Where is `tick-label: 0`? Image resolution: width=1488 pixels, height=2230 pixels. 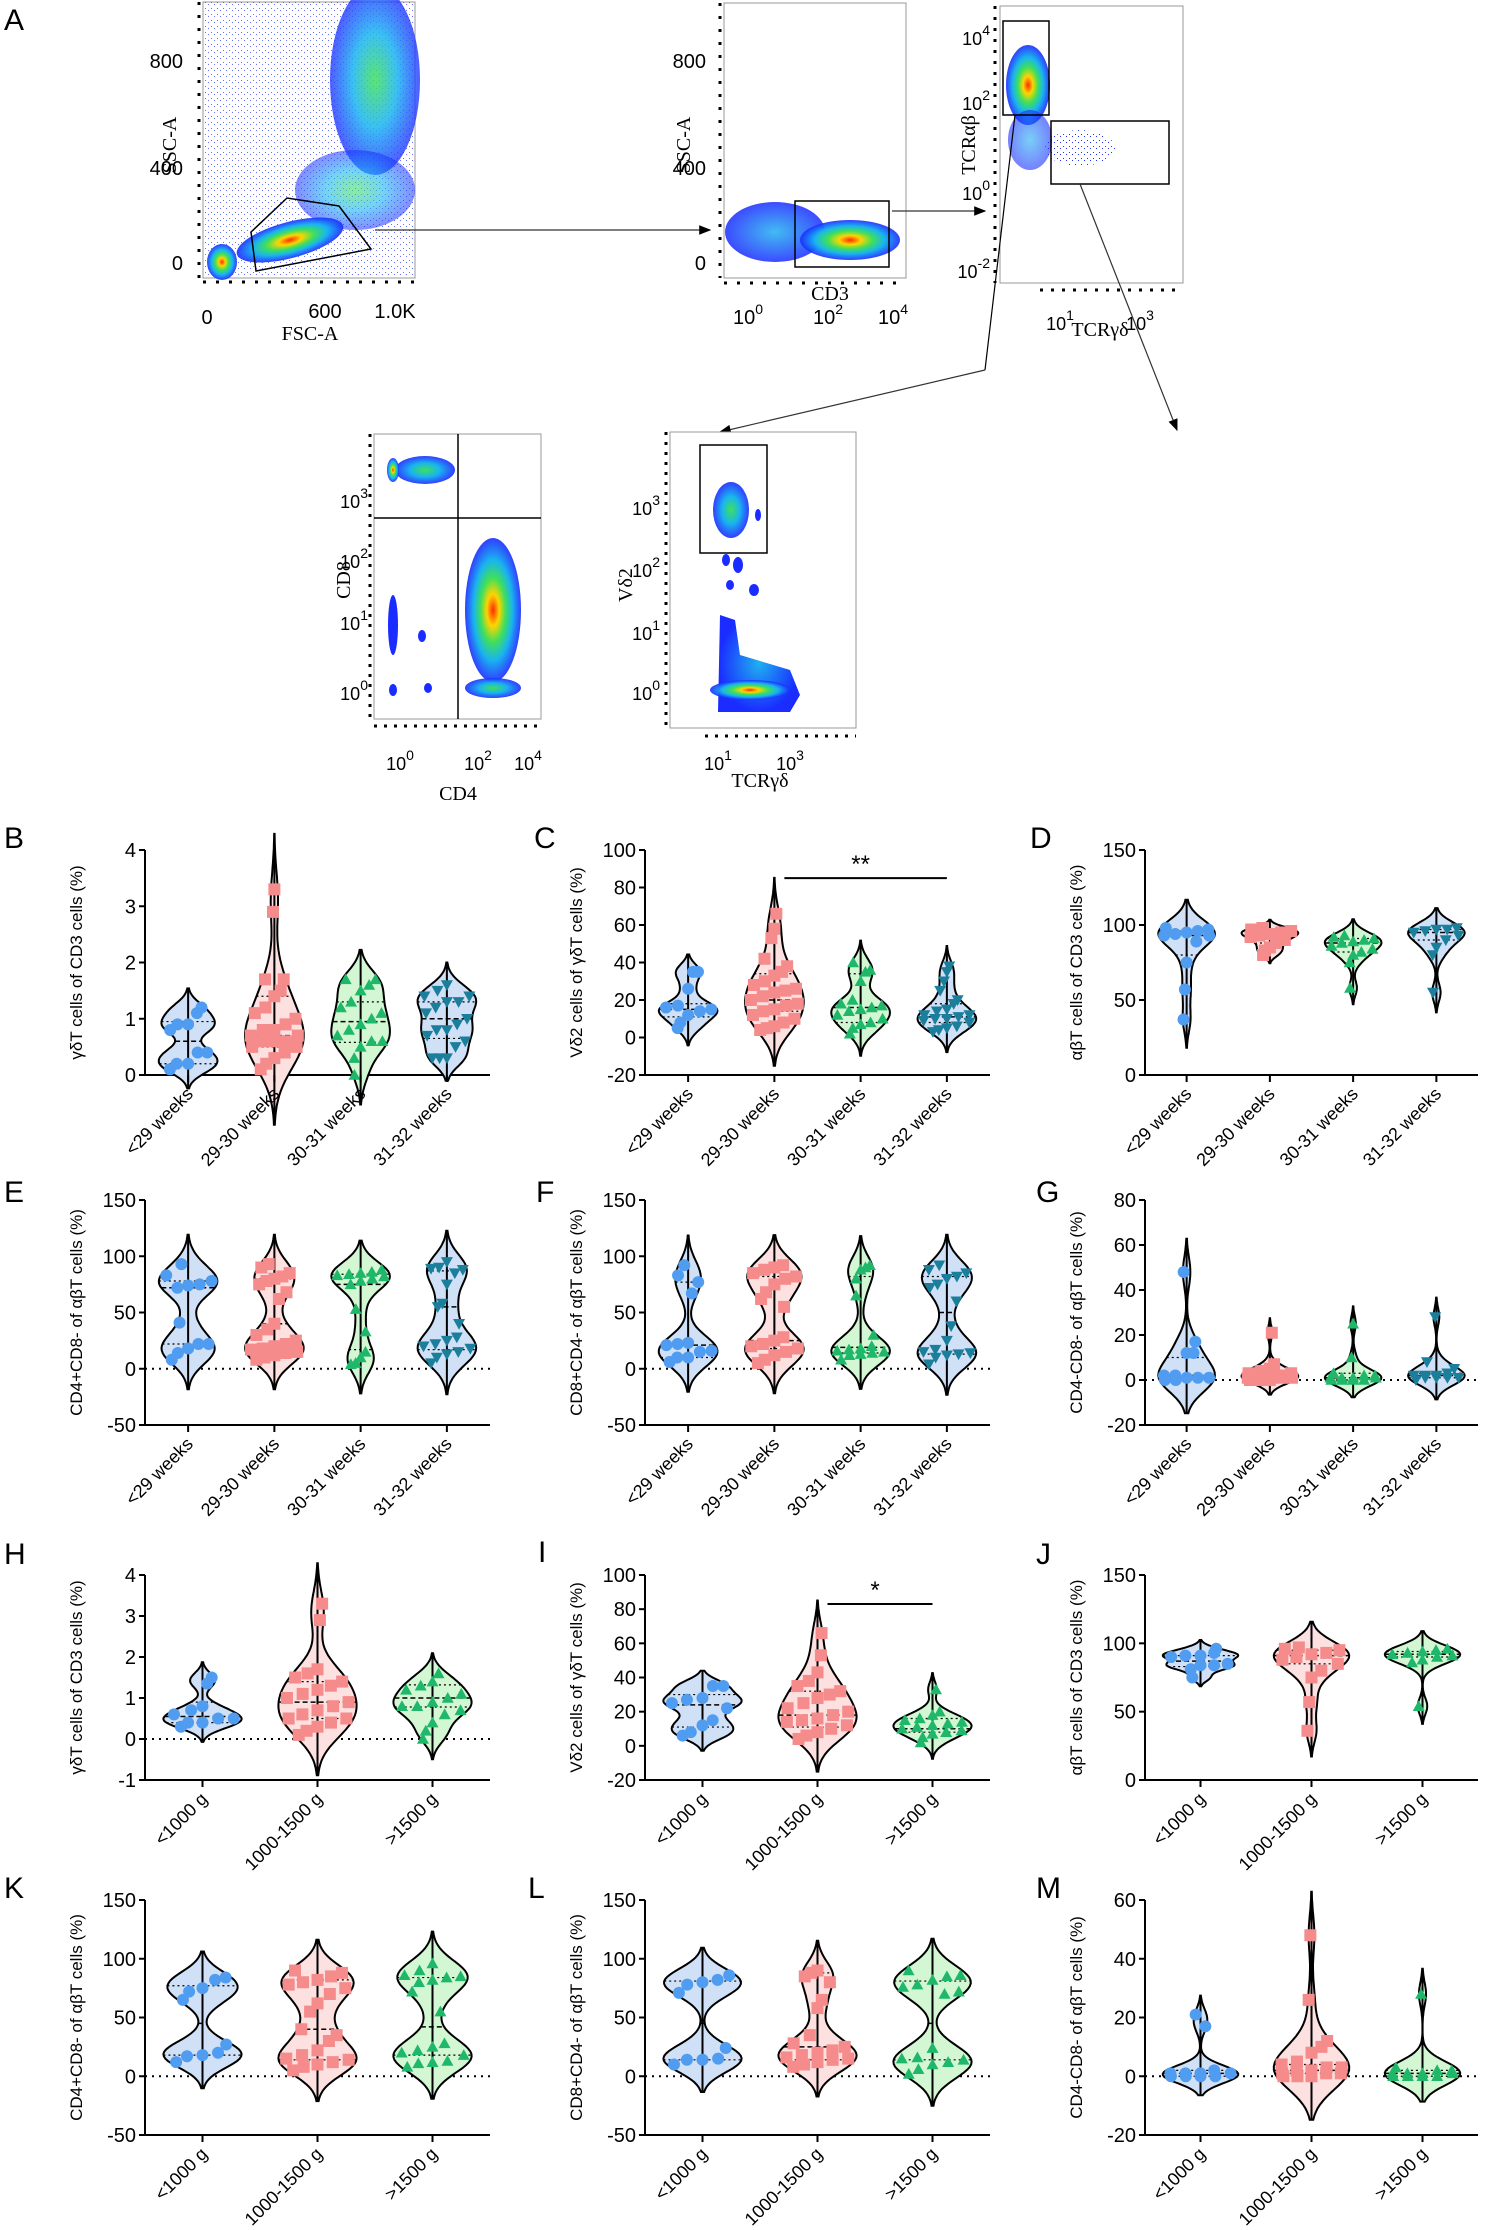 tick-label: 0 is located at coordinates (177, 264).